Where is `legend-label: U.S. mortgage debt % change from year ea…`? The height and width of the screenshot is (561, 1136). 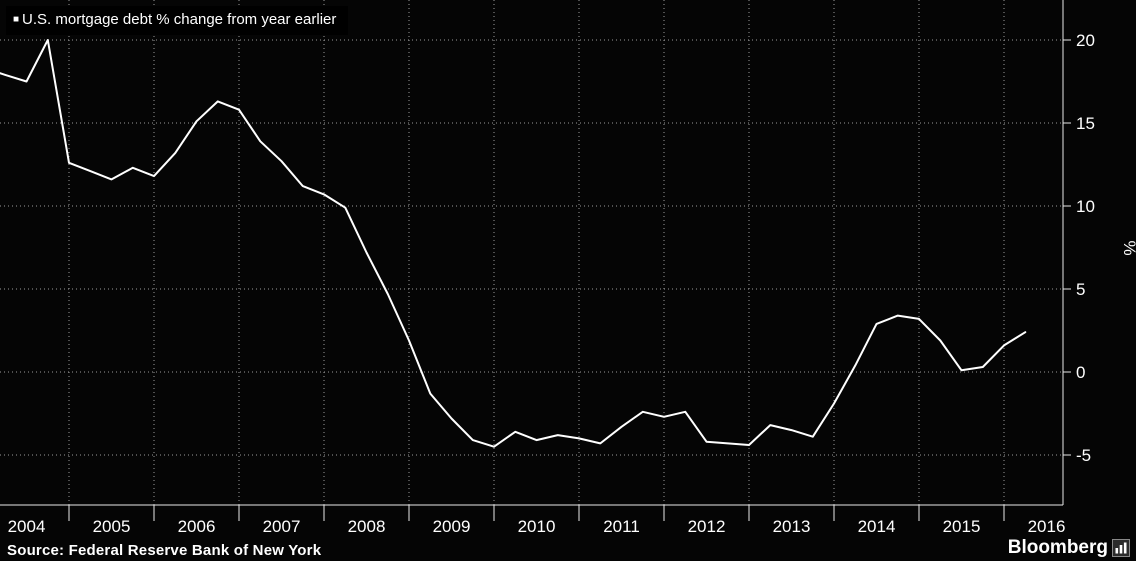
legend-label: U.S. mortgage debt % change from year ea… is located at coordinates (179, 19).